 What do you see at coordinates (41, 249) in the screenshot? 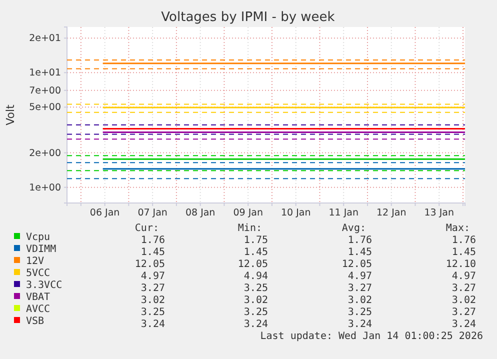
I see `legend-label: VDIMM` at bounding box center [41, 249].